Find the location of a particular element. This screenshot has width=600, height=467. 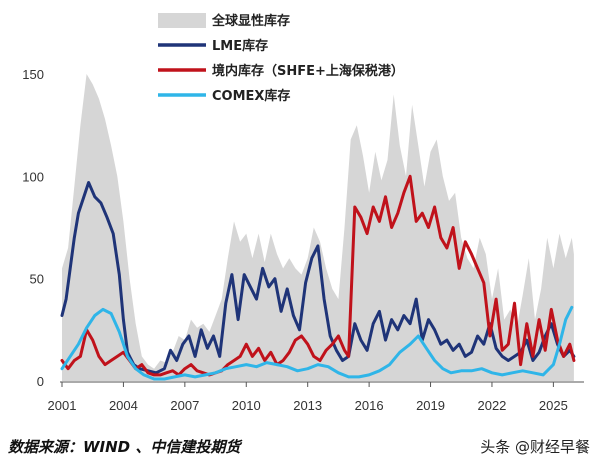

watermark-text: 头条 @财经早餐 is located at coordinates (535, 447).